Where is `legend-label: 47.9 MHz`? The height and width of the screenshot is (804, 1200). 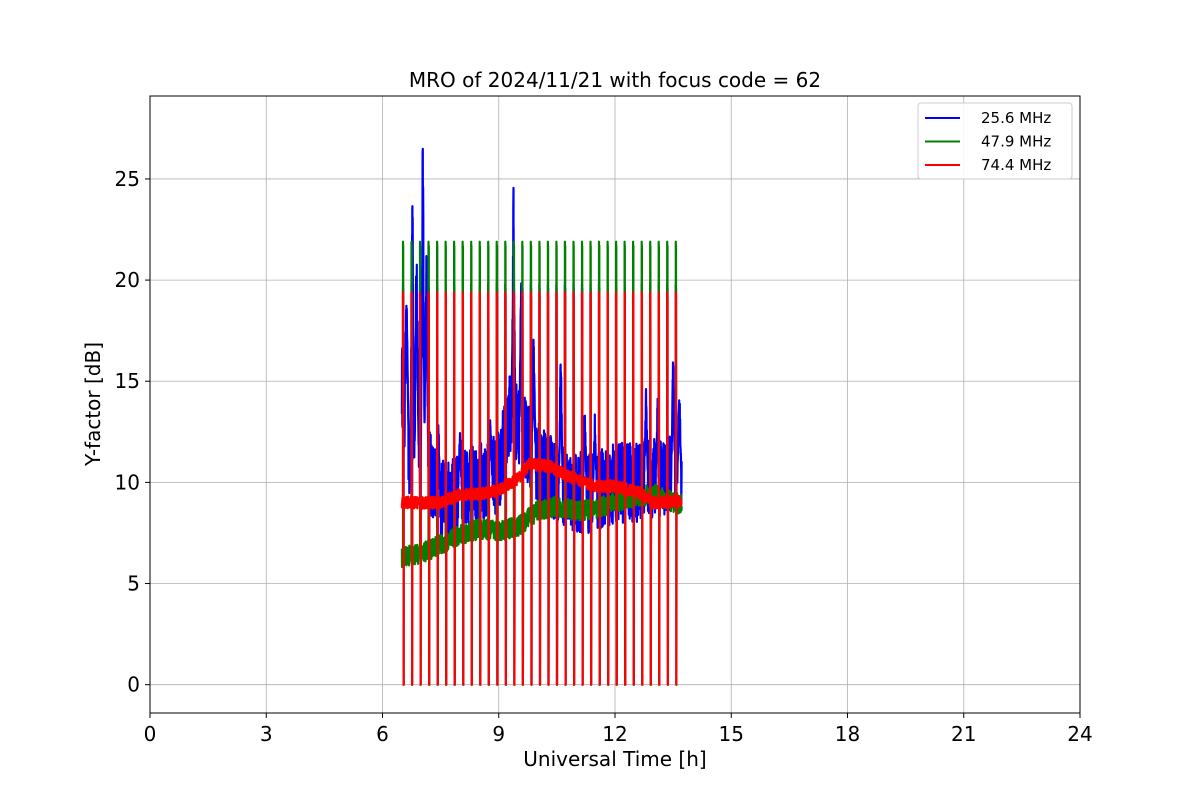 legend-label: 47.9 MHz is located at coordinates (1016, 142).